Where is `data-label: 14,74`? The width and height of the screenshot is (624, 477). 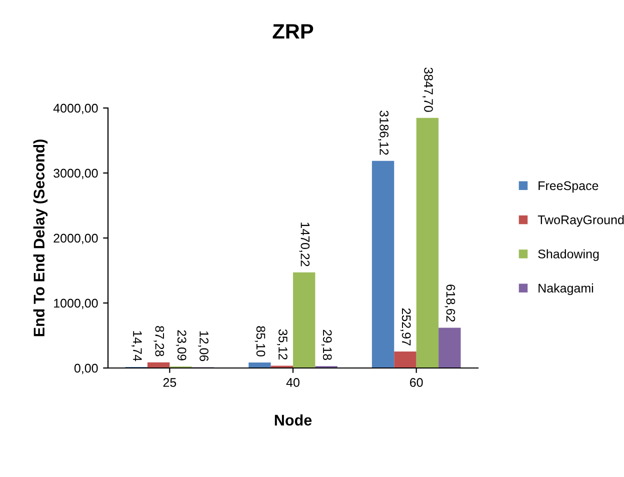 data-label: 14,74 is located at coordinates (137, 346).